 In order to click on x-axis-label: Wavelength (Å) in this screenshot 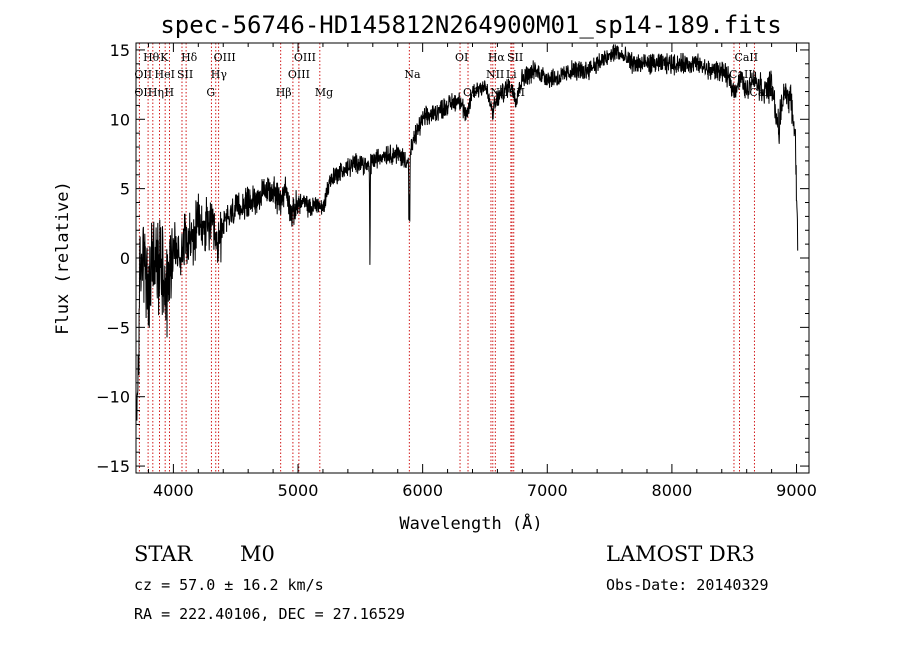, I will do `click(470, 523)`.